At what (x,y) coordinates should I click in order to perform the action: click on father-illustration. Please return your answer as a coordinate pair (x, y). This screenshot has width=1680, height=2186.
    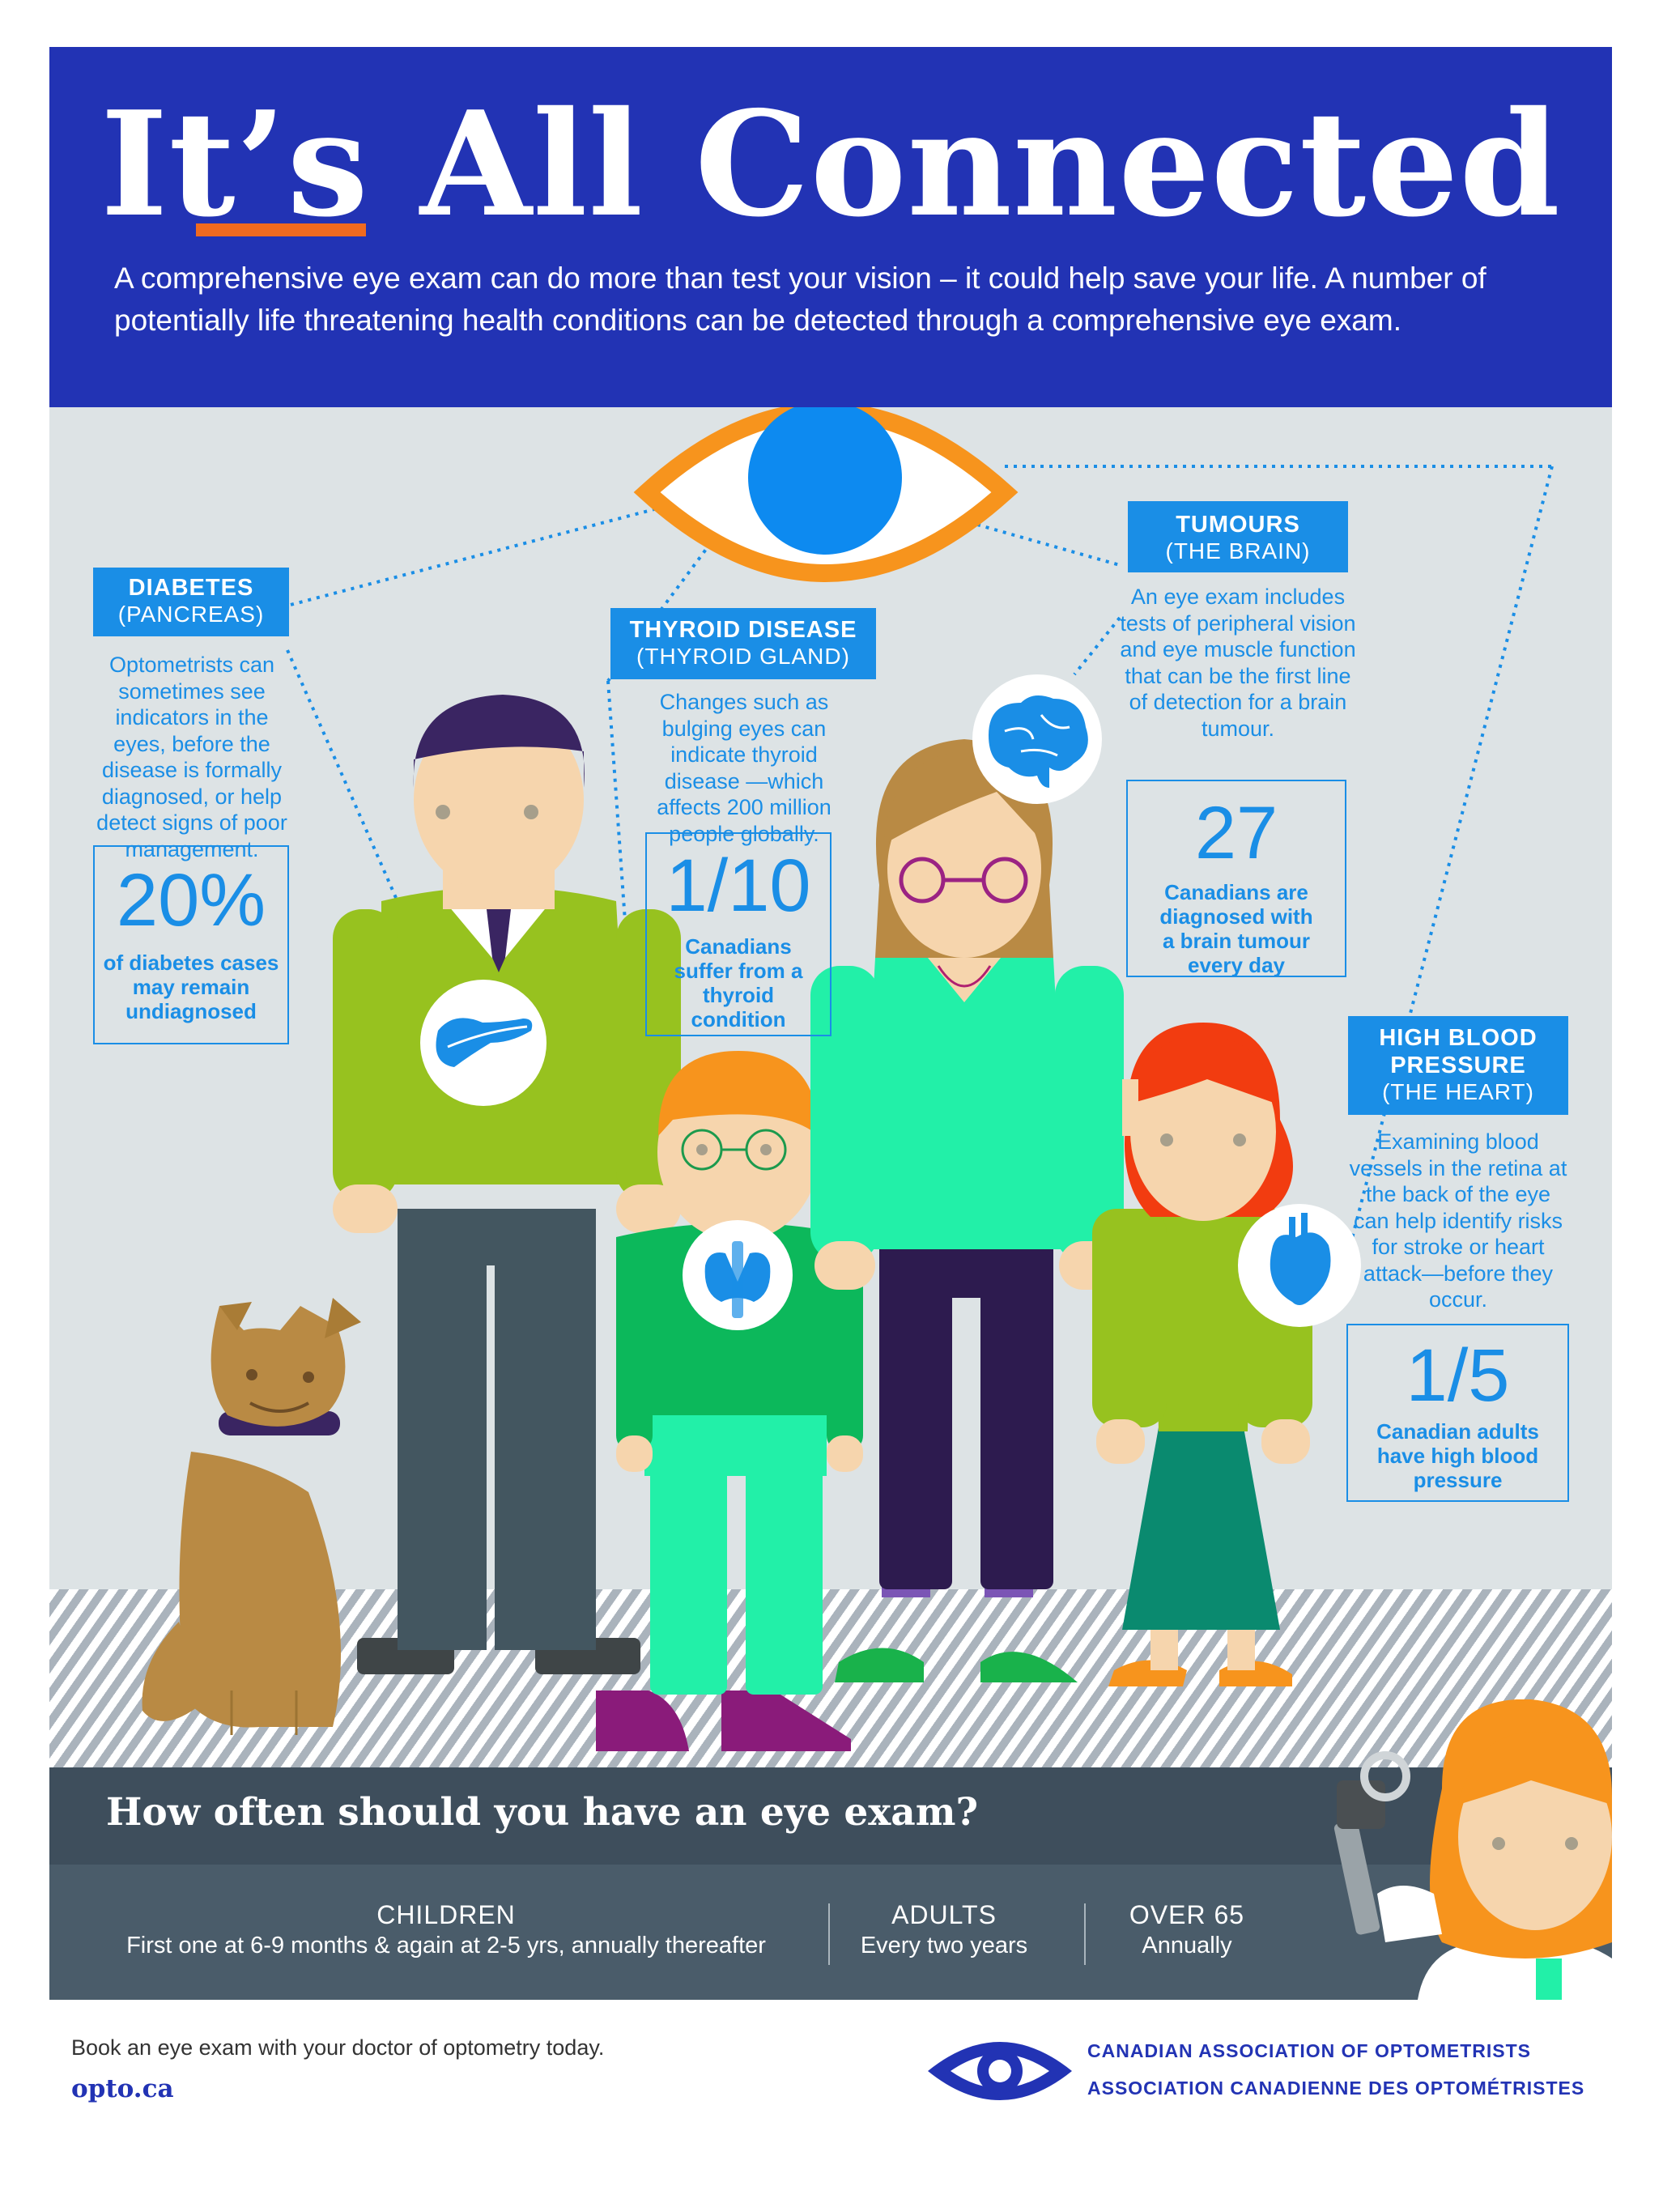
    Looking at the image, I should click on (507, 1184).